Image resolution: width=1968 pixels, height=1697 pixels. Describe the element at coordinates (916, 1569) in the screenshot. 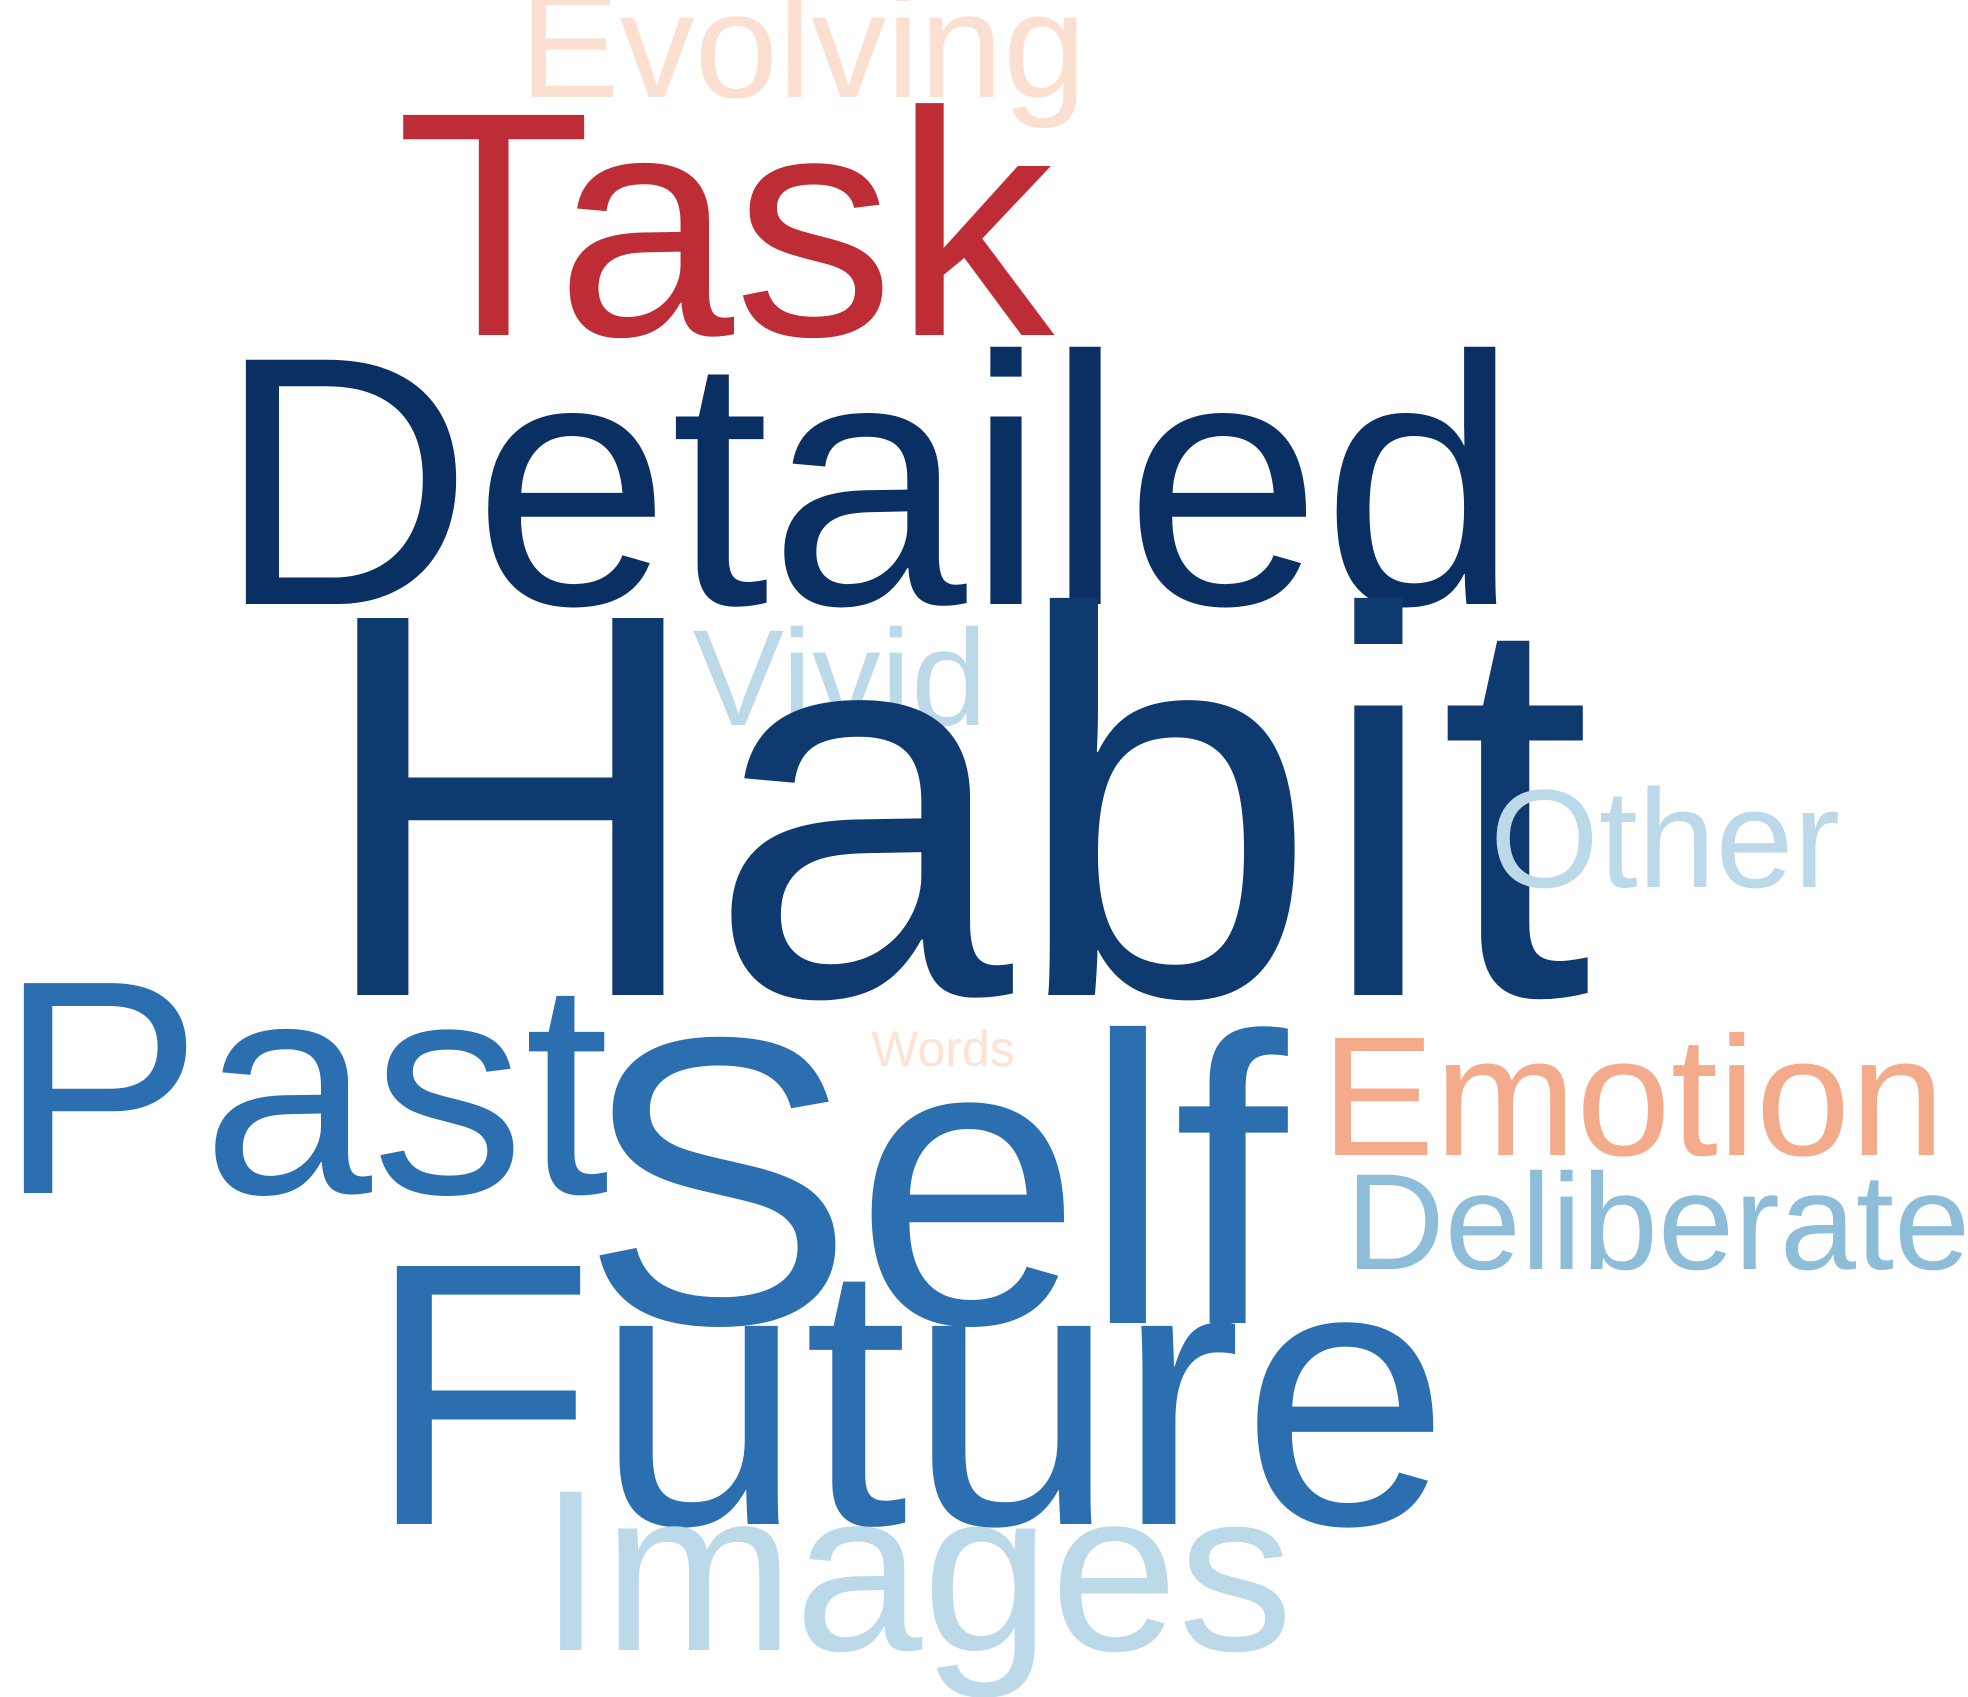

I see `word-images: Images` at that location.